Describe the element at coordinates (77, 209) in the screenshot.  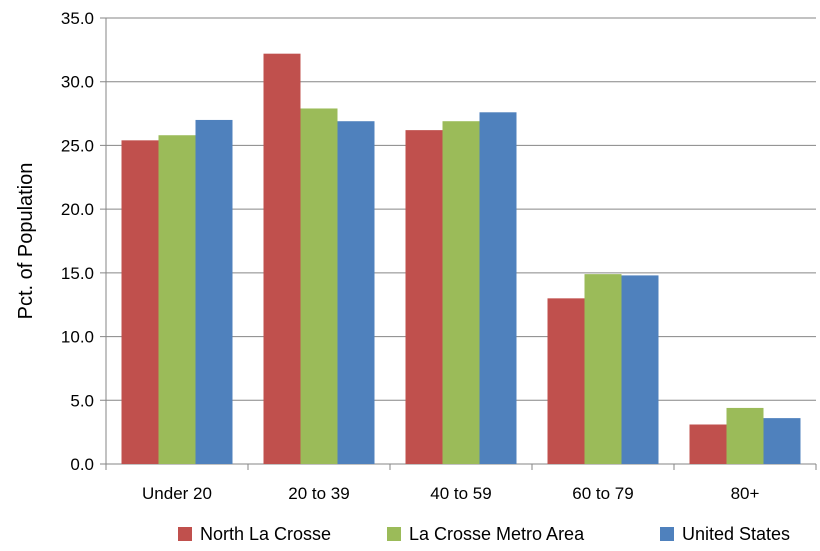
I see `y-tick-label: 20.0` at that location.